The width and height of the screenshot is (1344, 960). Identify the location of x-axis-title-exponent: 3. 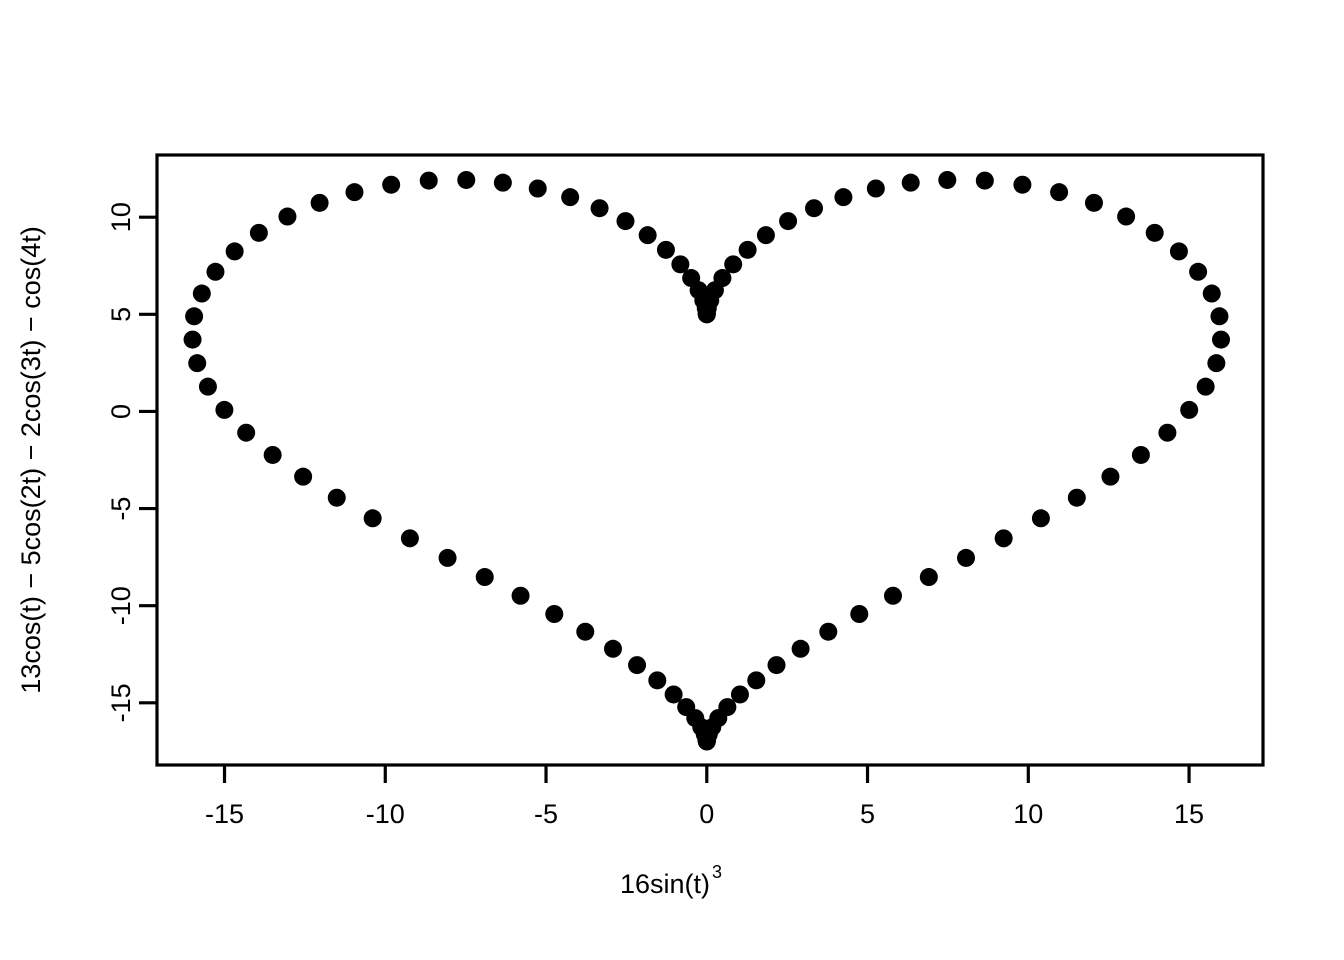
(717, 872).